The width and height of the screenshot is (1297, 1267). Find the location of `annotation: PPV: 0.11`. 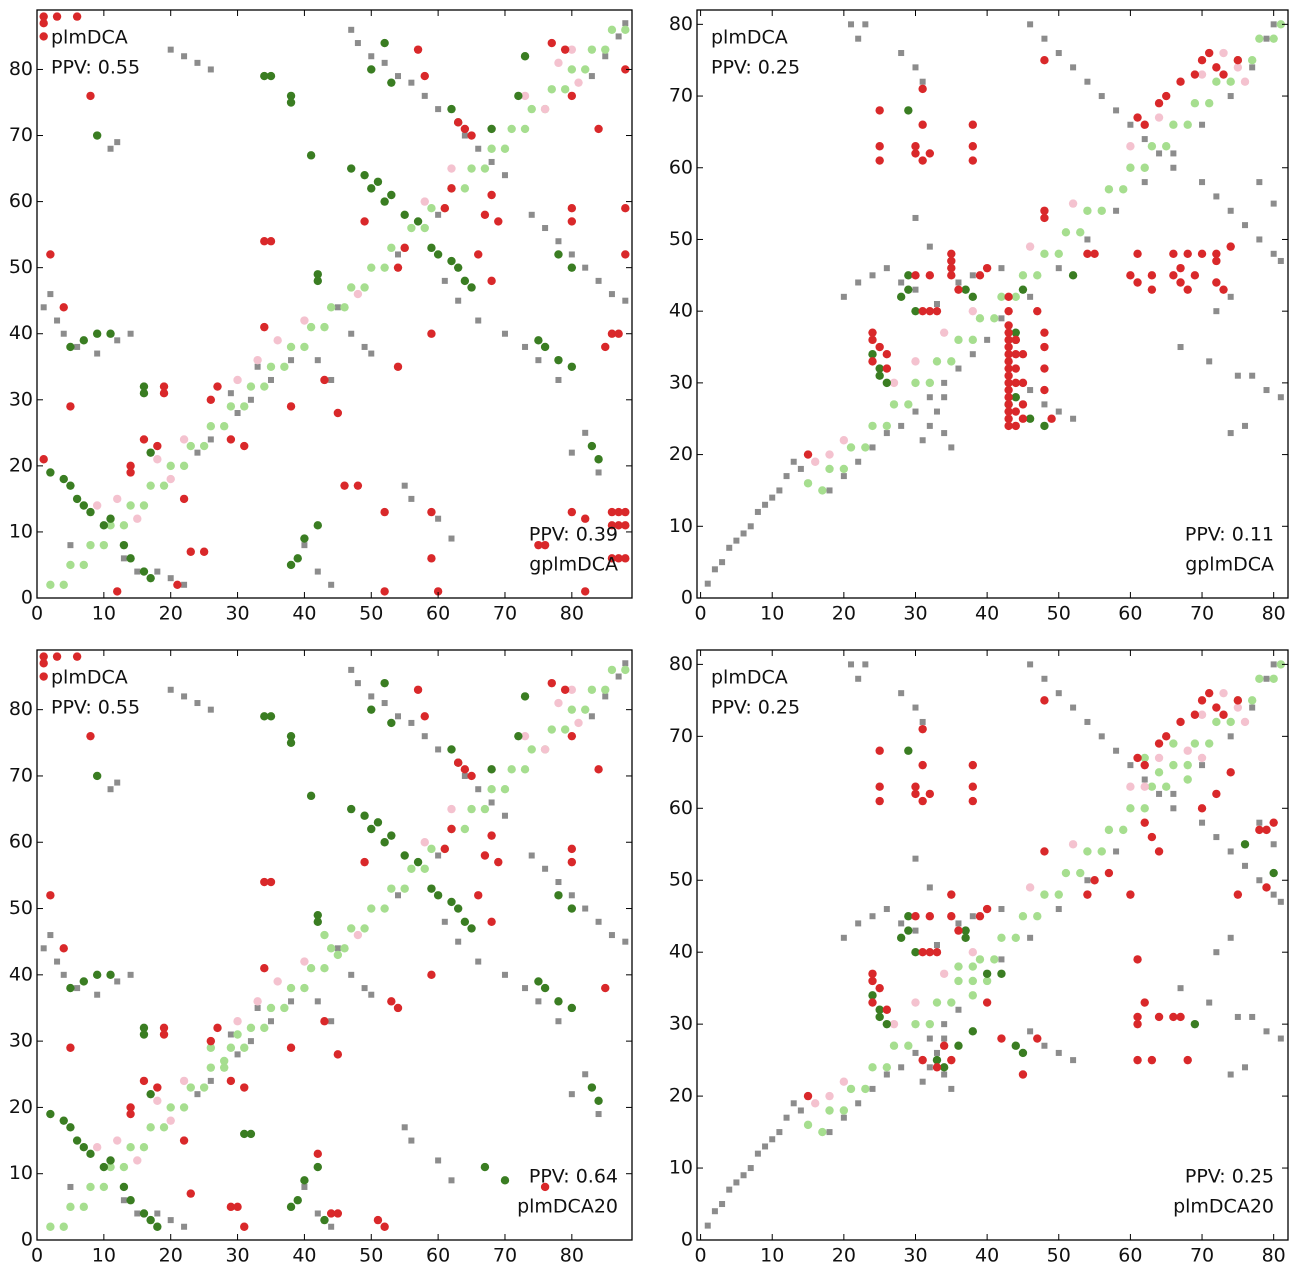

annotation: PPV: 0.11 is located at coordinates (1229, 535).